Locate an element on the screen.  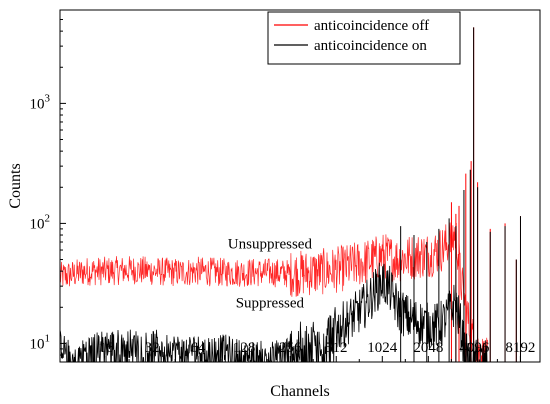
legend-box is located at coordinates (364, 38).